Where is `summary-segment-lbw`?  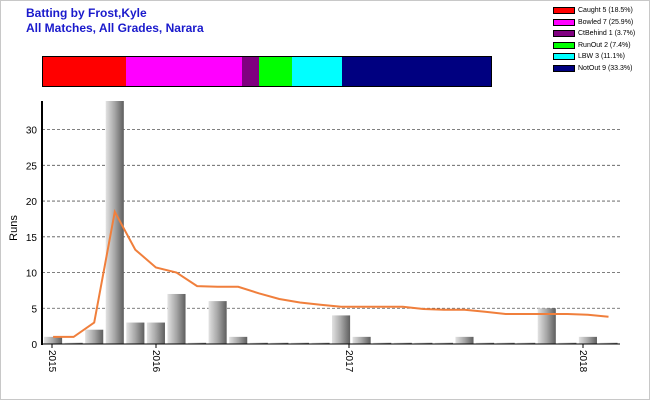 summary-segment-lbw is located at coordinates (316, 71).